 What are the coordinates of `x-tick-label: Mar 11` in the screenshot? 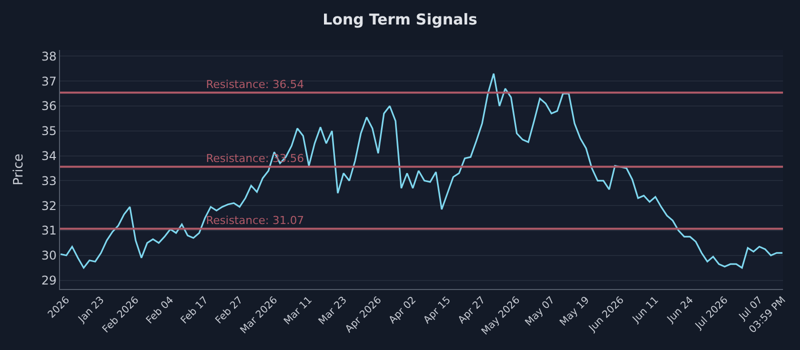 It's located at (298, 311).